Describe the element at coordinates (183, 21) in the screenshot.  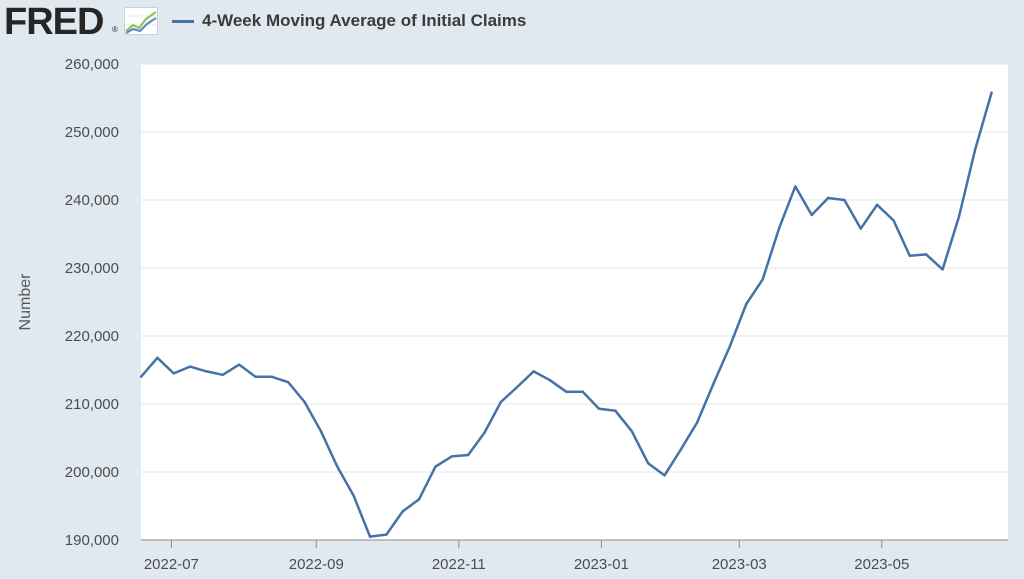
I see `legend-swatch` at that location.